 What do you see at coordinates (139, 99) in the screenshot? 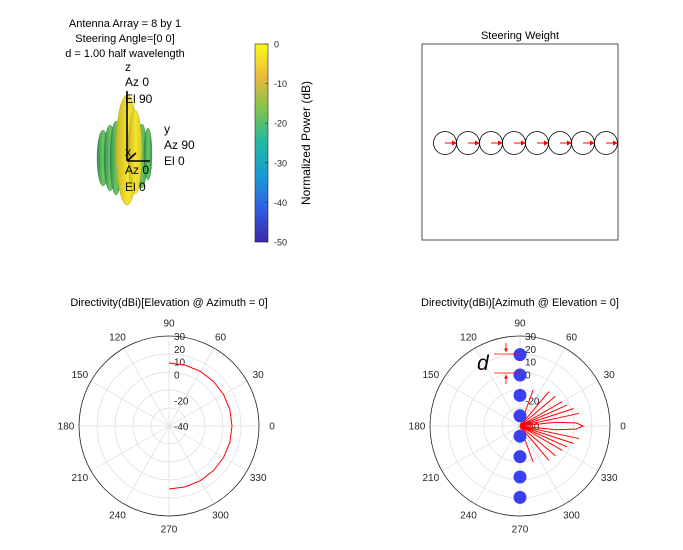
I see `z-axis-el: El 90` at bounding box center [139, 99].